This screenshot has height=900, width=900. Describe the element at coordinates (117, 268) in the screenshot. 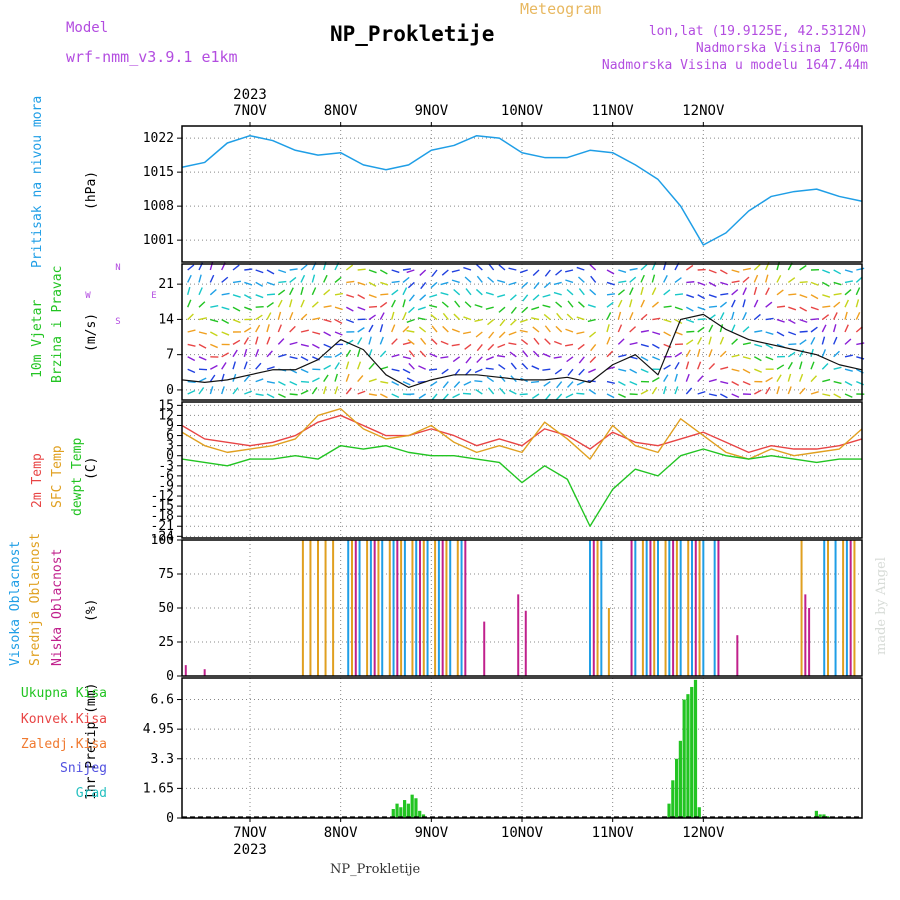

I see `compass-north: N` at that location.